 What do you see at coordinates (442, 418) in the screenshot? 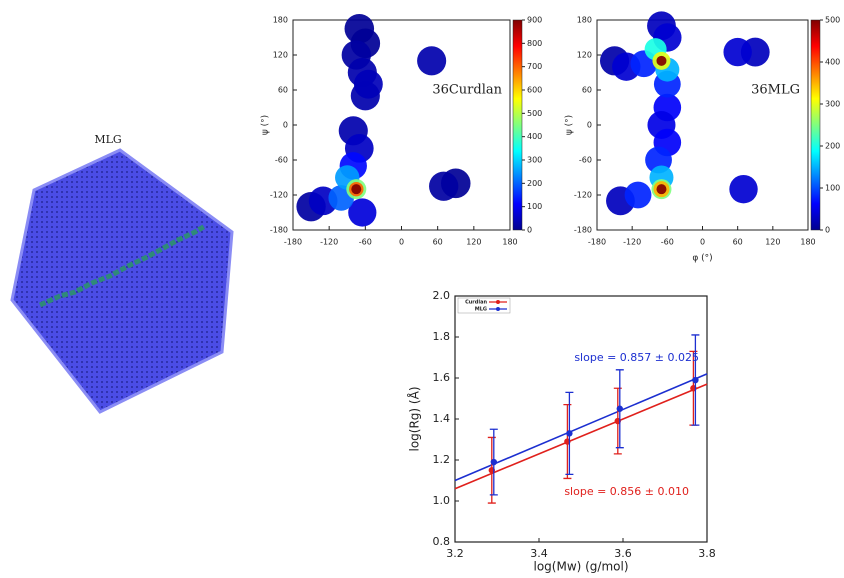
I see `y-tick-label: 1.4` at bounding box center [442, 418].